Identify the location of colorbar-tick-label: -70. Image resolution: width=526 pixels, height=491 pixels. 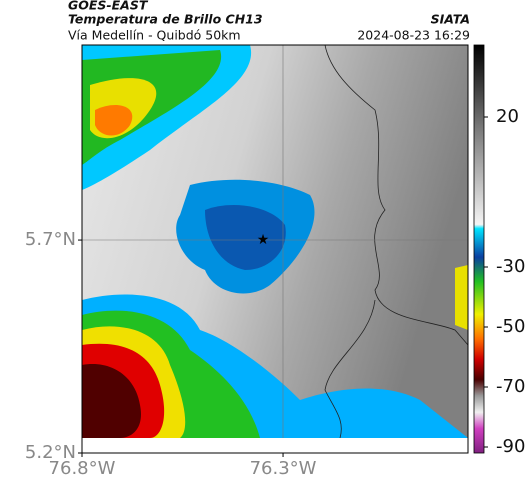
(510, 386).